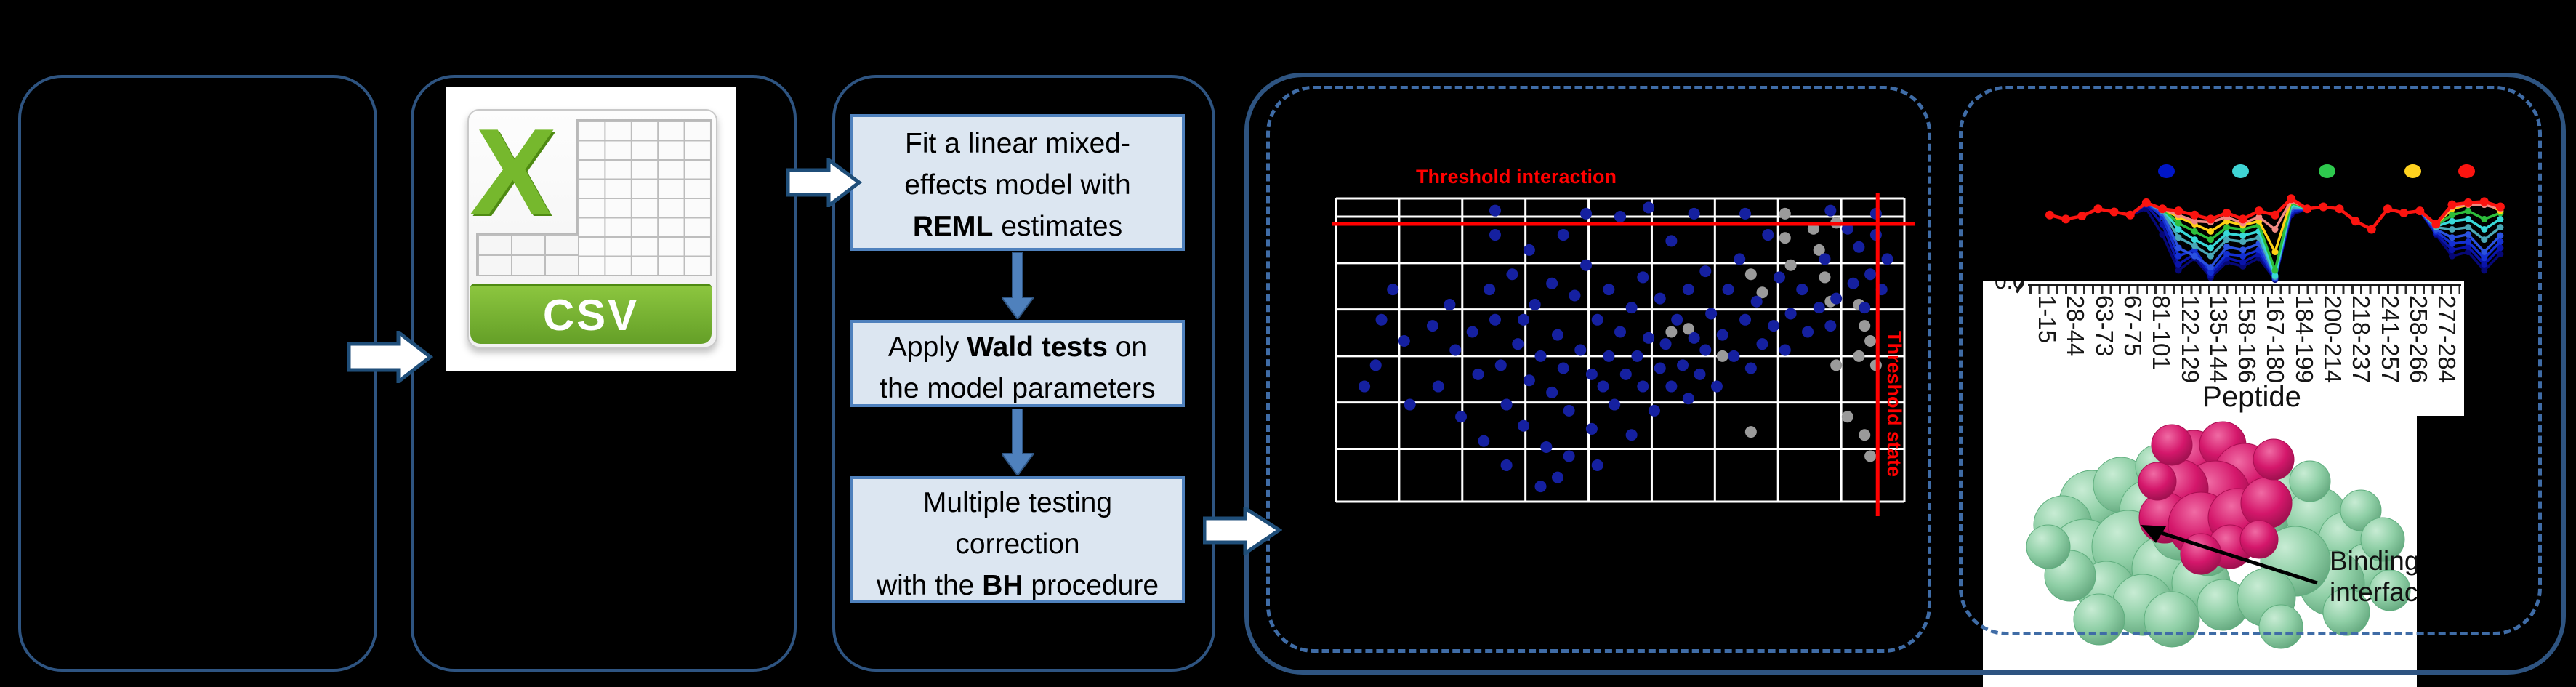 This screenshot has height=687, width=2576. I want to click on stage3-box-stats, so click(1023, 373).